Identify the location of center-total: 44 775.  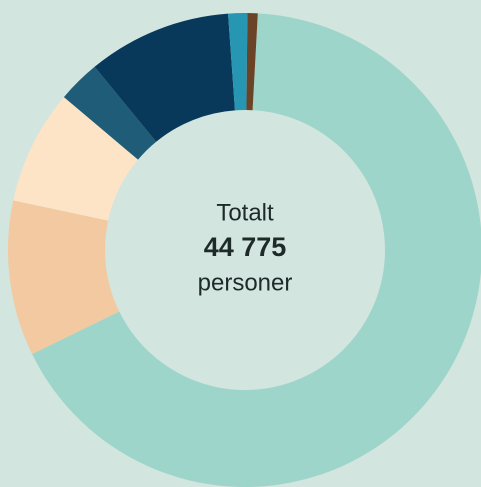
(245, 247).